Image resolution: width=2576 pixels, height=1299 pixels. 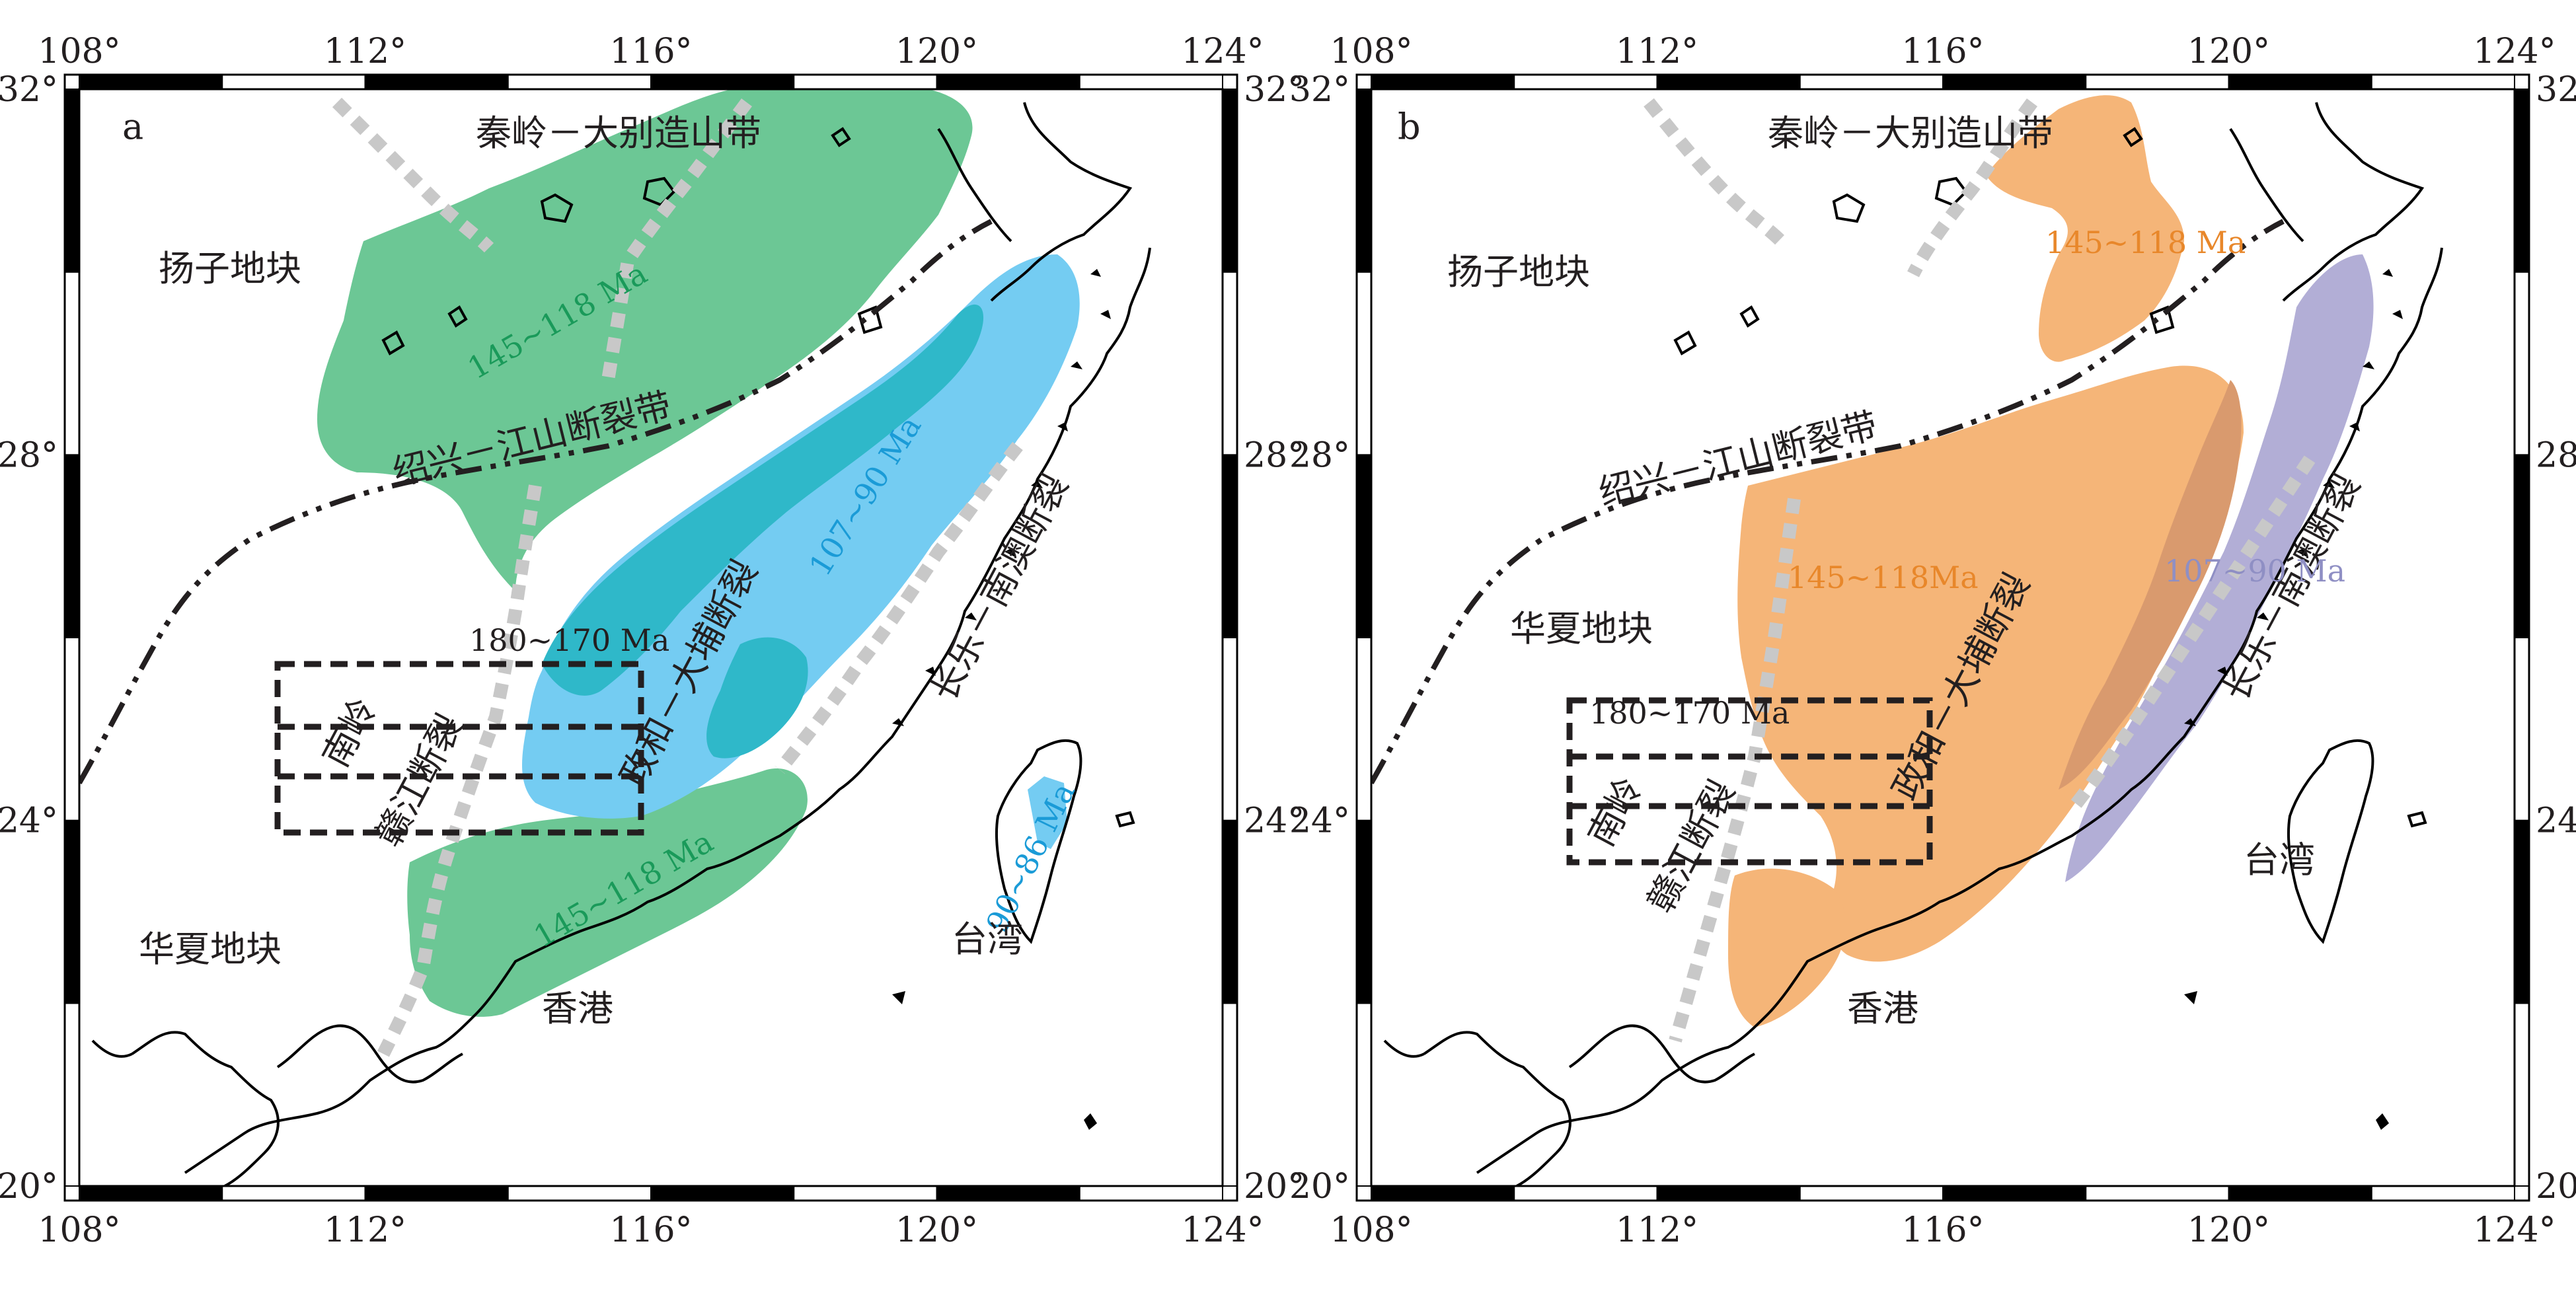 I want to click on label-age-145-118-north: 145~118 Ma, so click(x=2145, y=243).